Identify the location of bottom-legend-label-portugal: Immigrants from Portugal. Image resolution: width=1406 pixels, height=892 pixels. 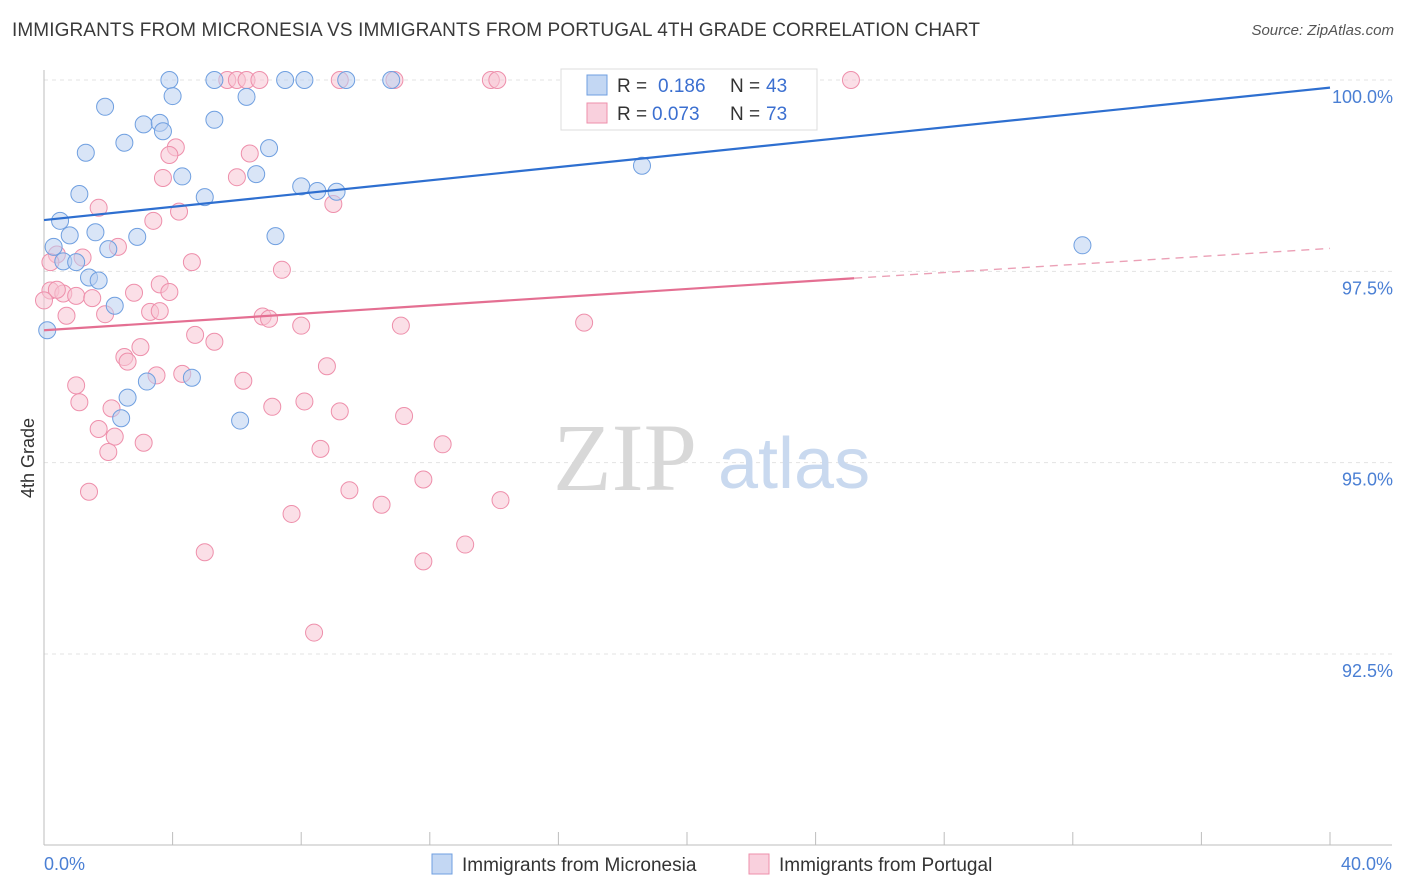
(885, 865).